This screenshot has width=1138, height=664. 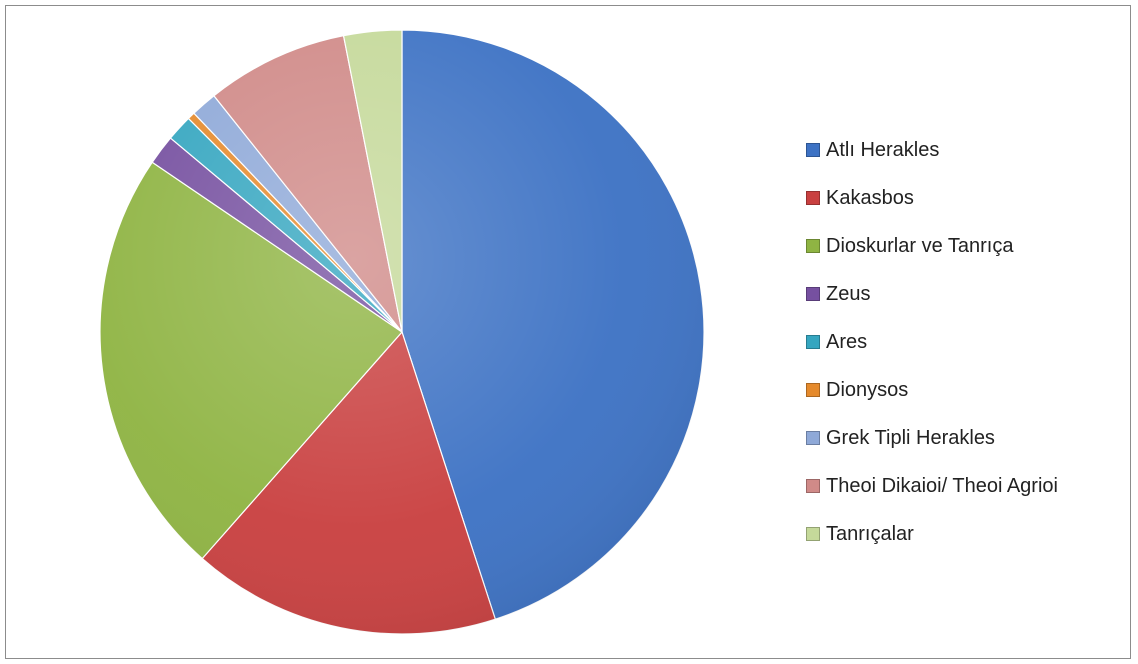 What do you see at coordinates (942, 485) in the screenshot?
I see `legend-label: Theoi Dikaioi/ Theoi Agrioi` at bounding box center [942, 485].